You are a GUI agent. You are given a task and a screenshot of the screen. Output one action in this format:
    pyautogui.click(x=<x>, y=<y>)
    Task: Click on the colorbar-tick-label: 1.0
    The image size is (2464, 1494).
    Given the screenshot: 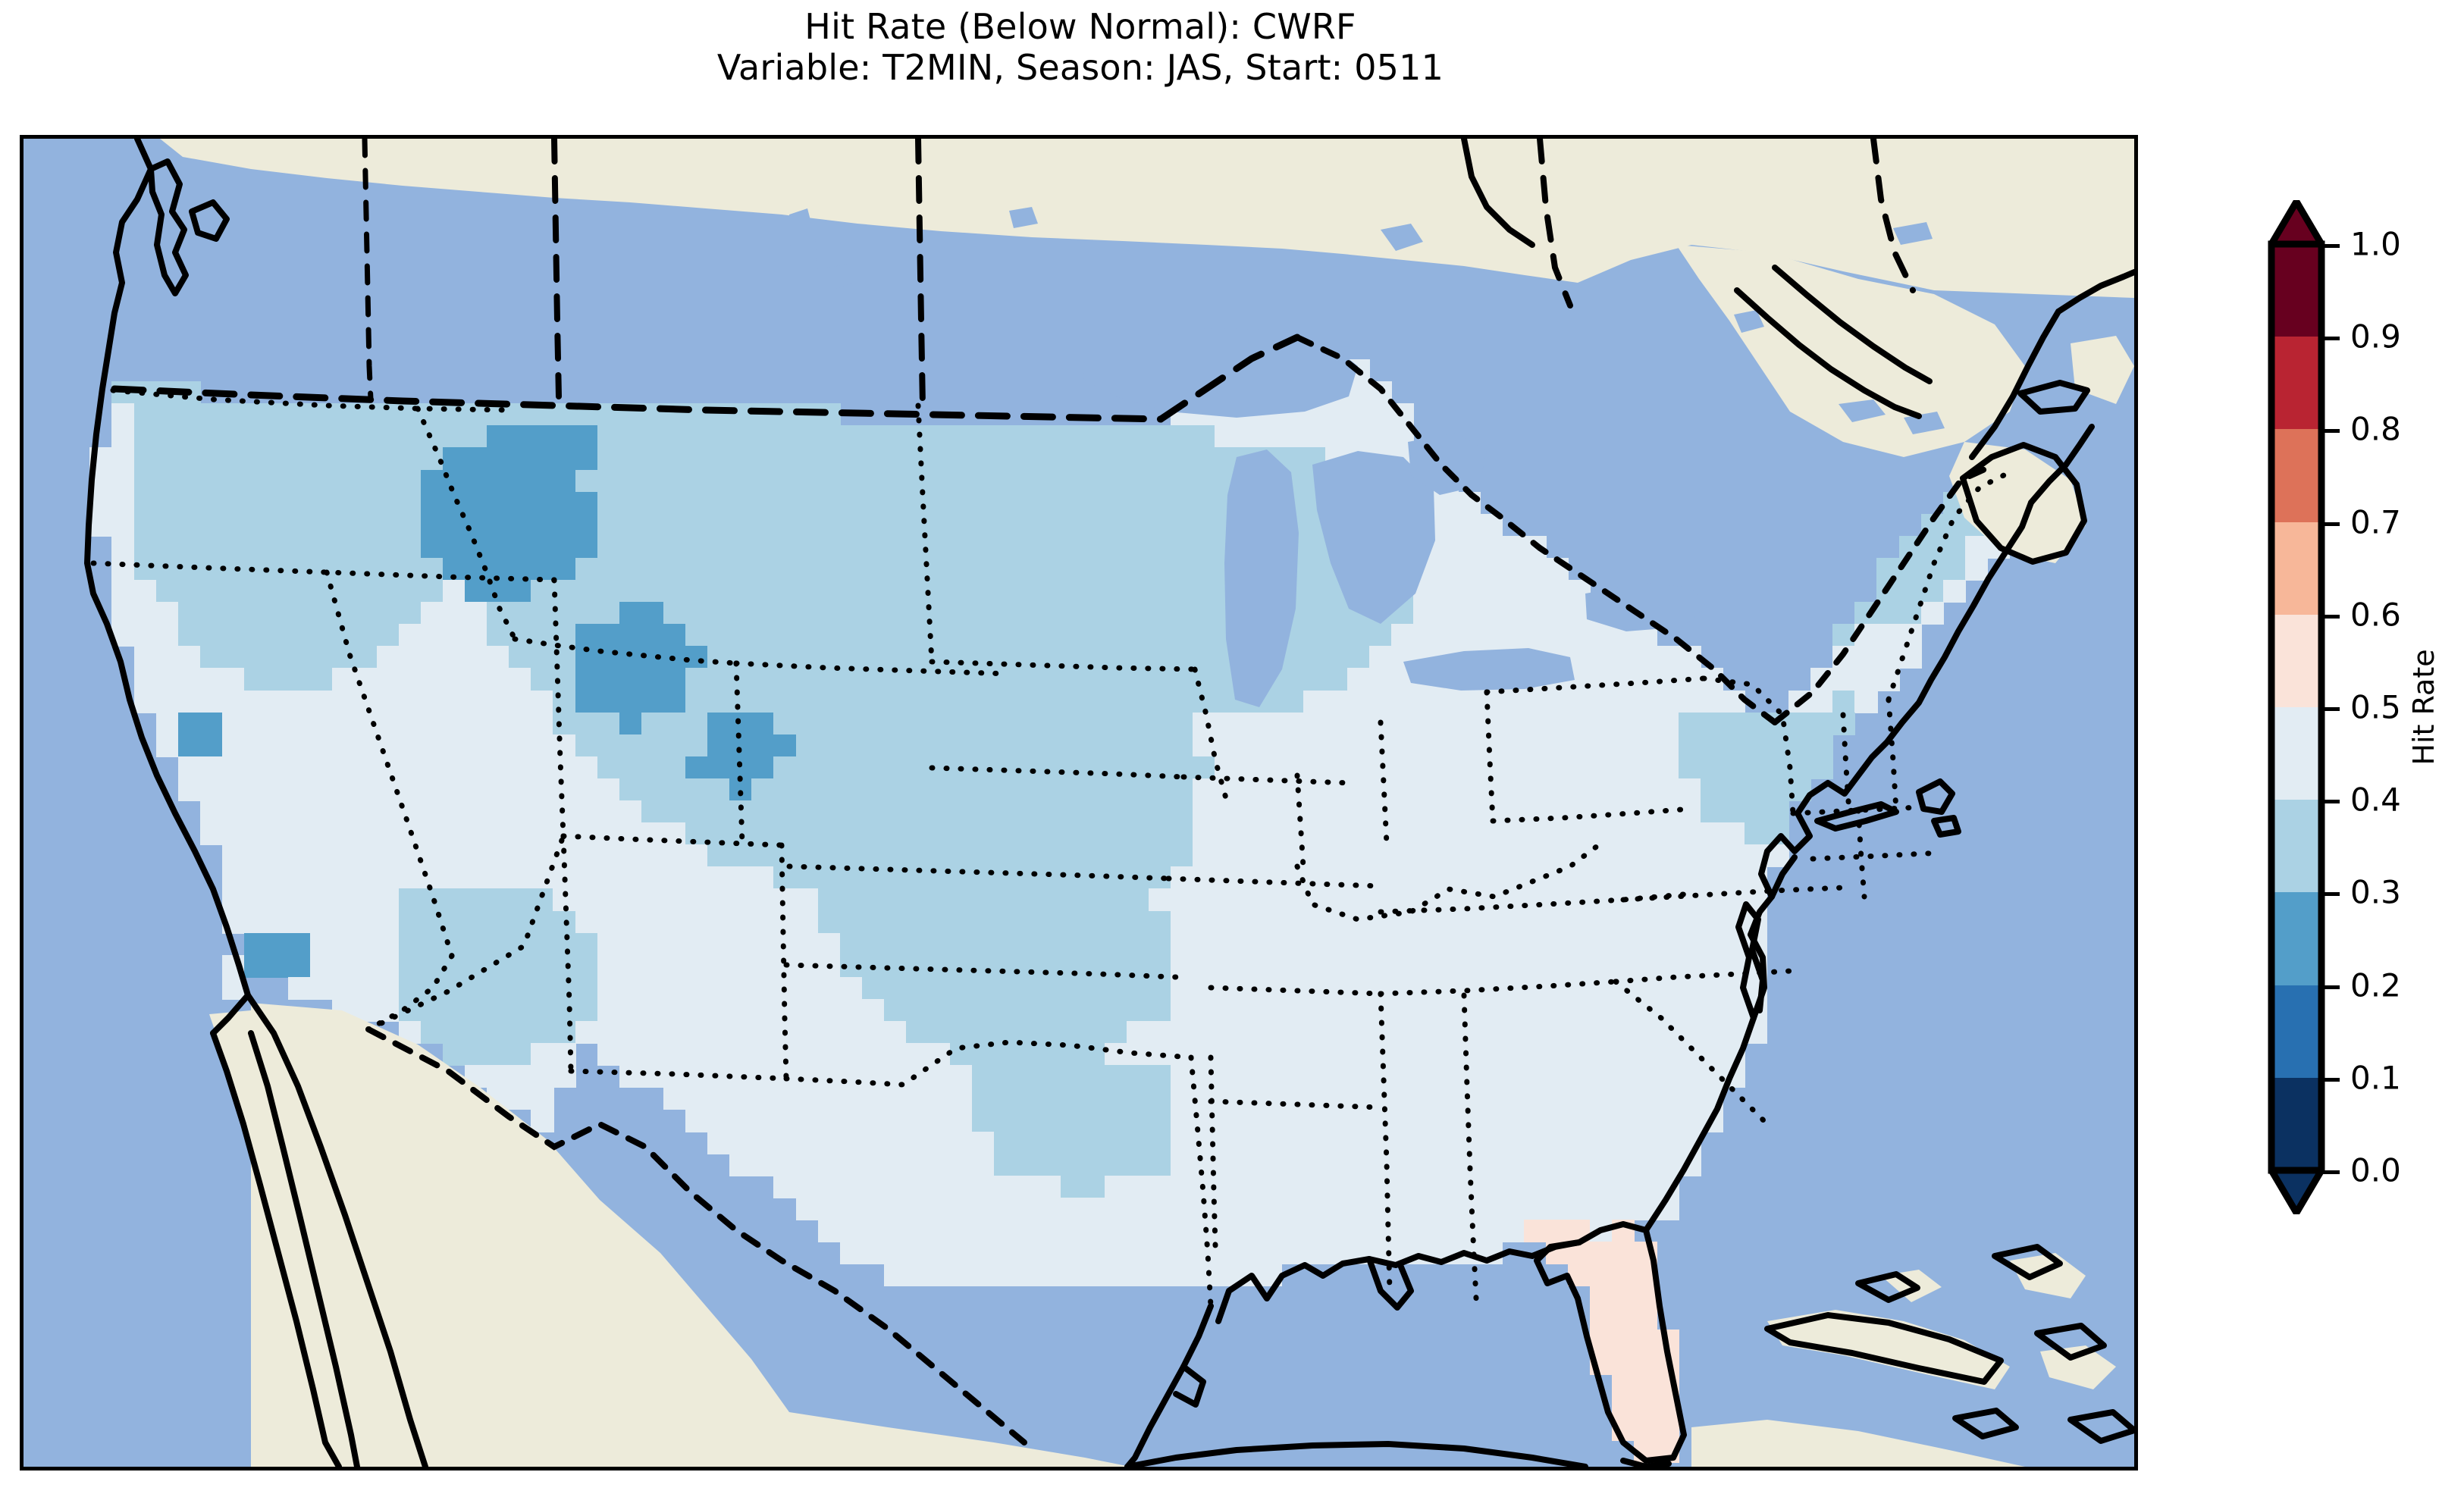 What is the action you would take?
    pyautogui.click(x=2375, y=244)
    